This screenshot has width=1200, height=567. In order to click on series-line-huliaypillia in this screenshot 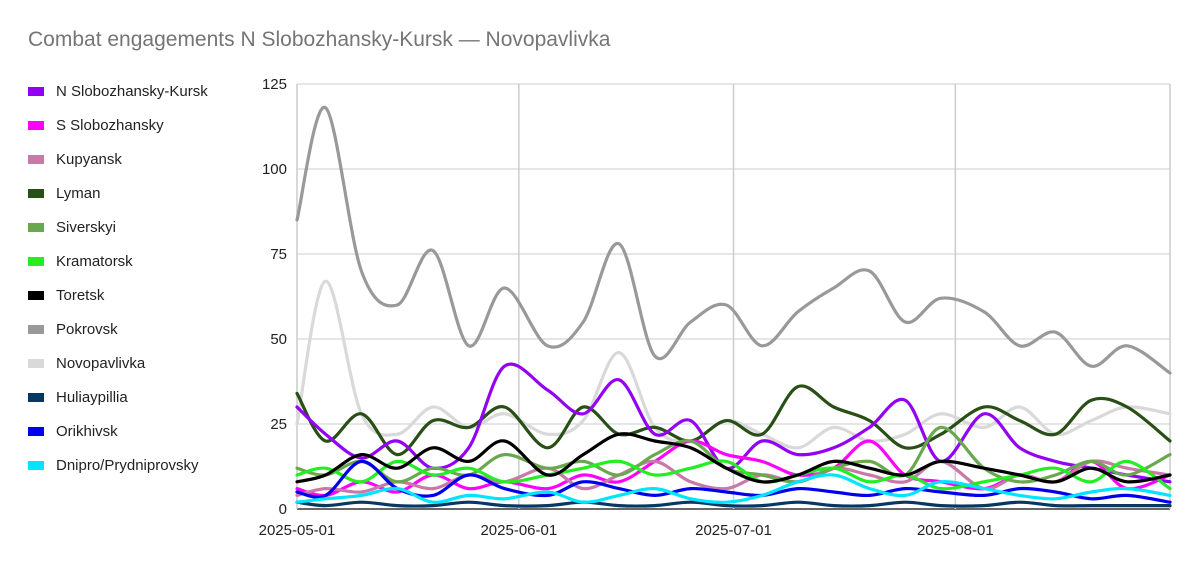, I will do `click(733, 504)`.